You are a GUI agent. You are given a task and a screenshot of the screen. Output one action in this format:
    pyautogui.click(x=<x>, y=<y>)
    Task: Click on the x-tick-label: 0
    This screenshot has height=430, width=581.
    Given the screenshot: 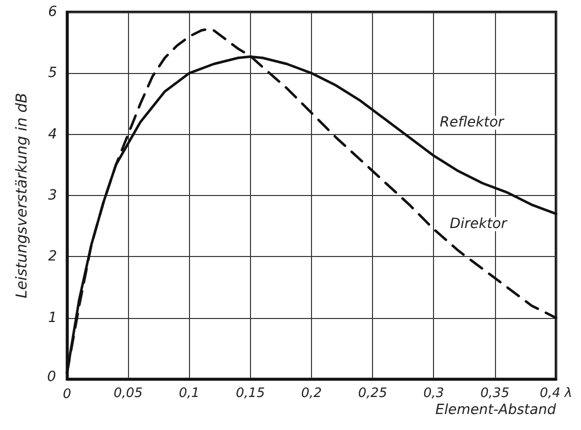 What is the action you would take?
    pyautogui.click(x=67, y=394)
    